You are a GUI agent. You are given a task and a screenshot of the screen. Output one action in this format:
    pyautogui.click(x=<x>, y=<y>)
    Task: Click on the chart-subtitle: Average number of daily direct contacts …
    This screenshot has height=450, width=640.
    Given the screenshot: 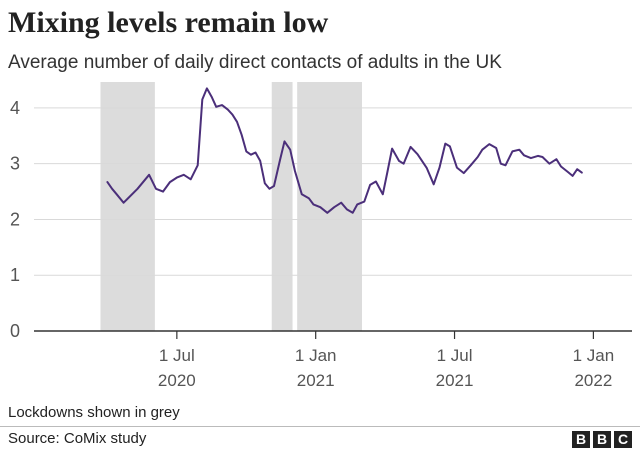 What is the action you would take?
    pyautogui.click(x=255, y=62)
    